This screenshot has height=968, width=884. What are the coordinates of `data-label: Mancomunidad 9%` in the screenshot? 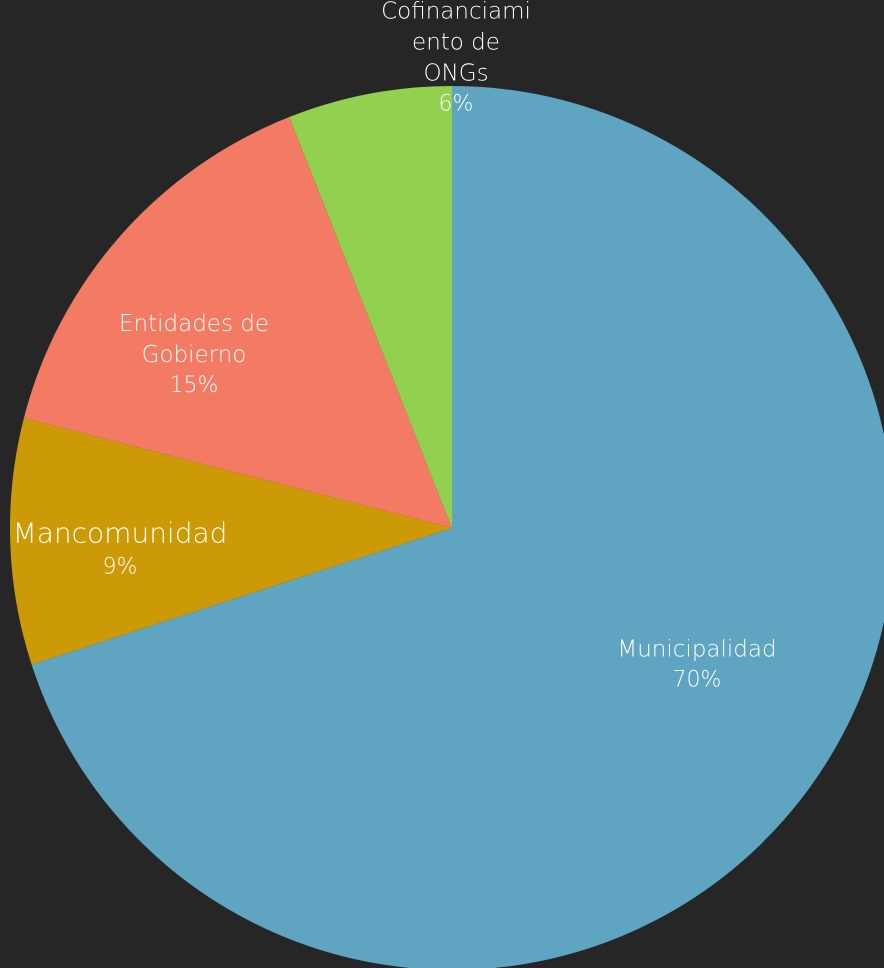 It's located at (120, 547).